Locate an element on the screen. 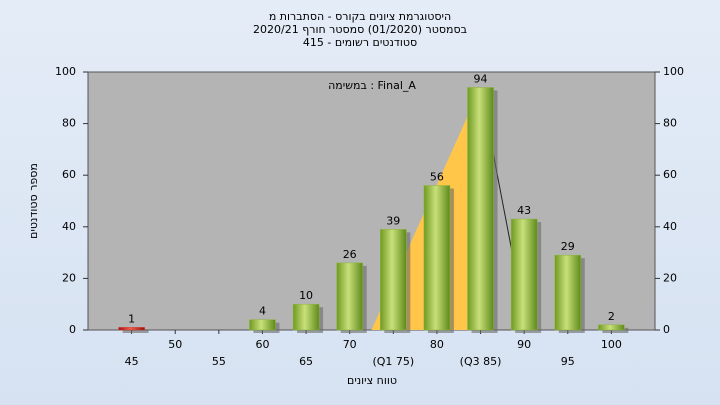 The width and height of the screenshot is (720, 405). x-axis-label: טווח ציונים is located at coordinates (372, 380).